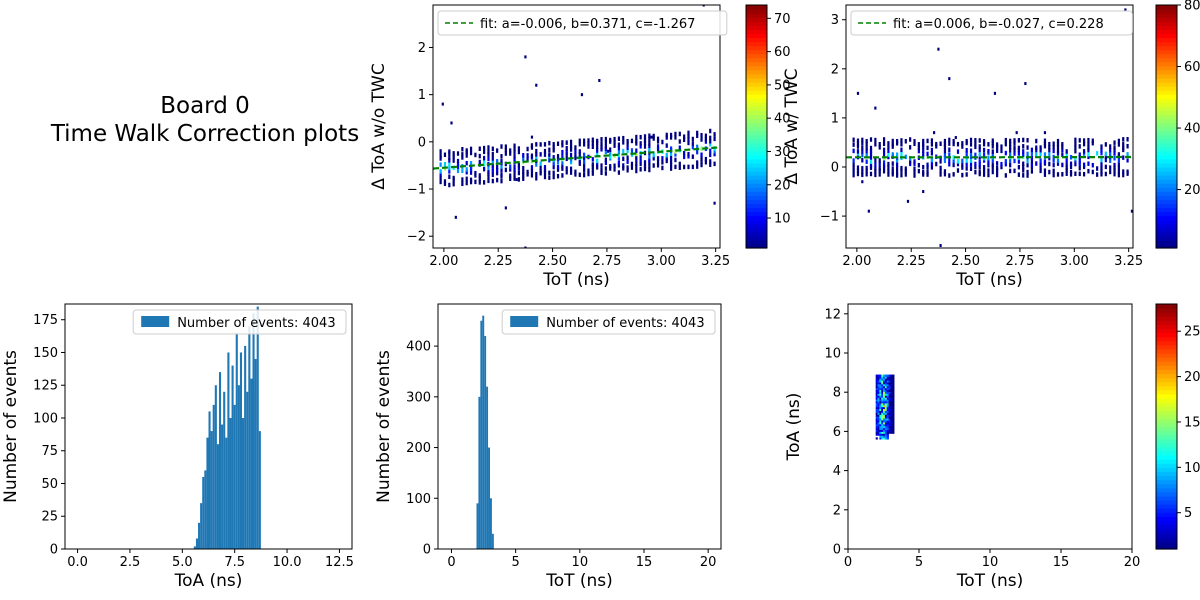 Image resolution: width=1200 pixels, height=600 pixels. What do you see at coordinates (708, 562) in the screenshot?
I see `x-tick-label: 20` at bounding box center [708, 562].